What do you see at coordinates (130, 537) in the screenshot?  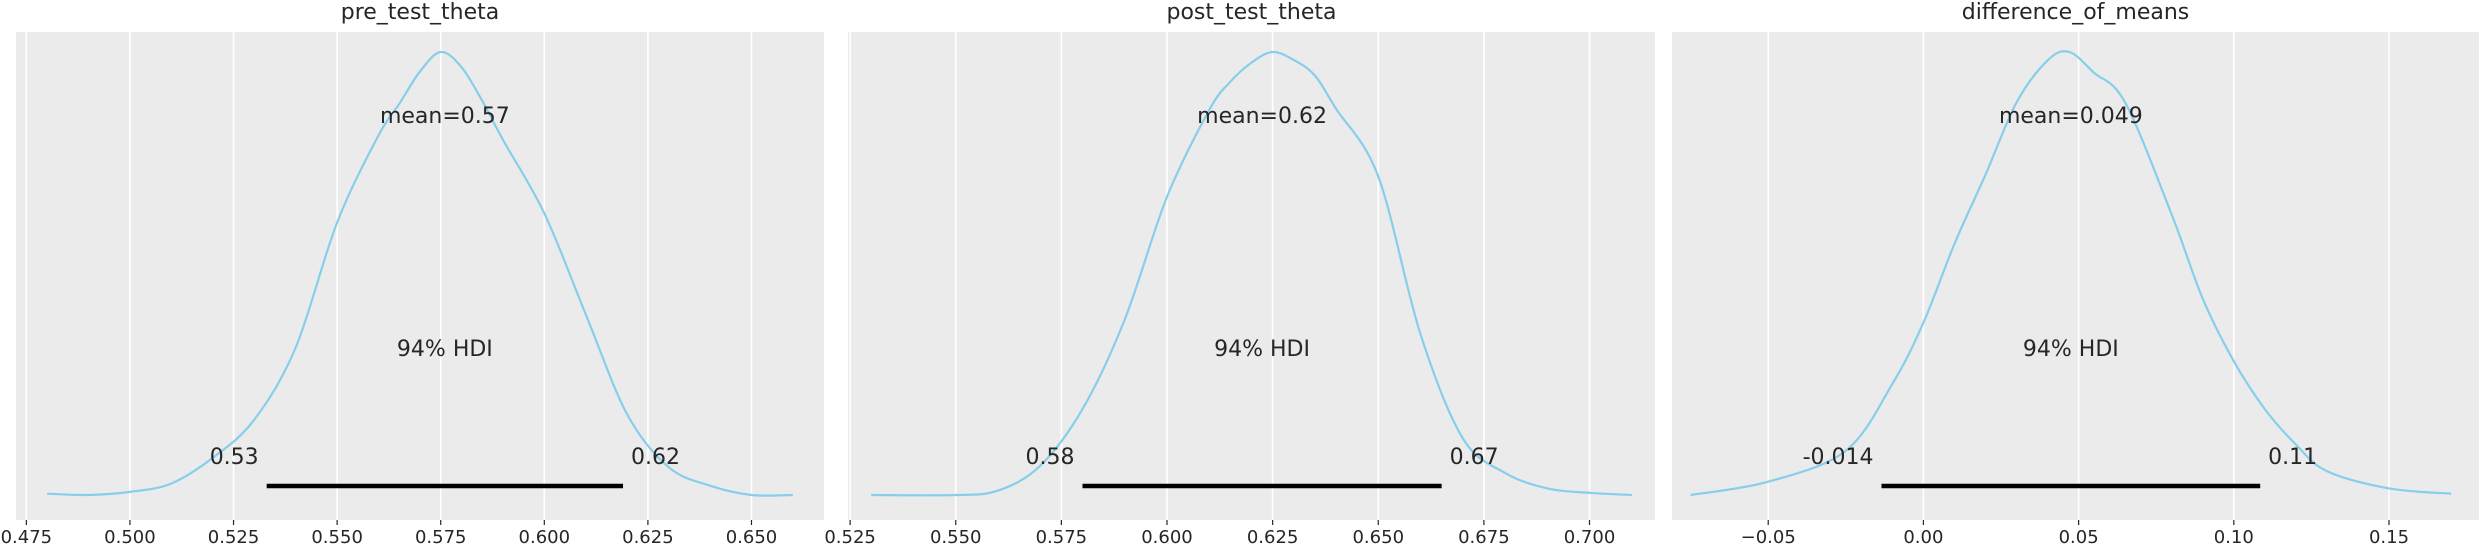 I see `x-tick-label: 0.500` at bounding box center [130, 537].